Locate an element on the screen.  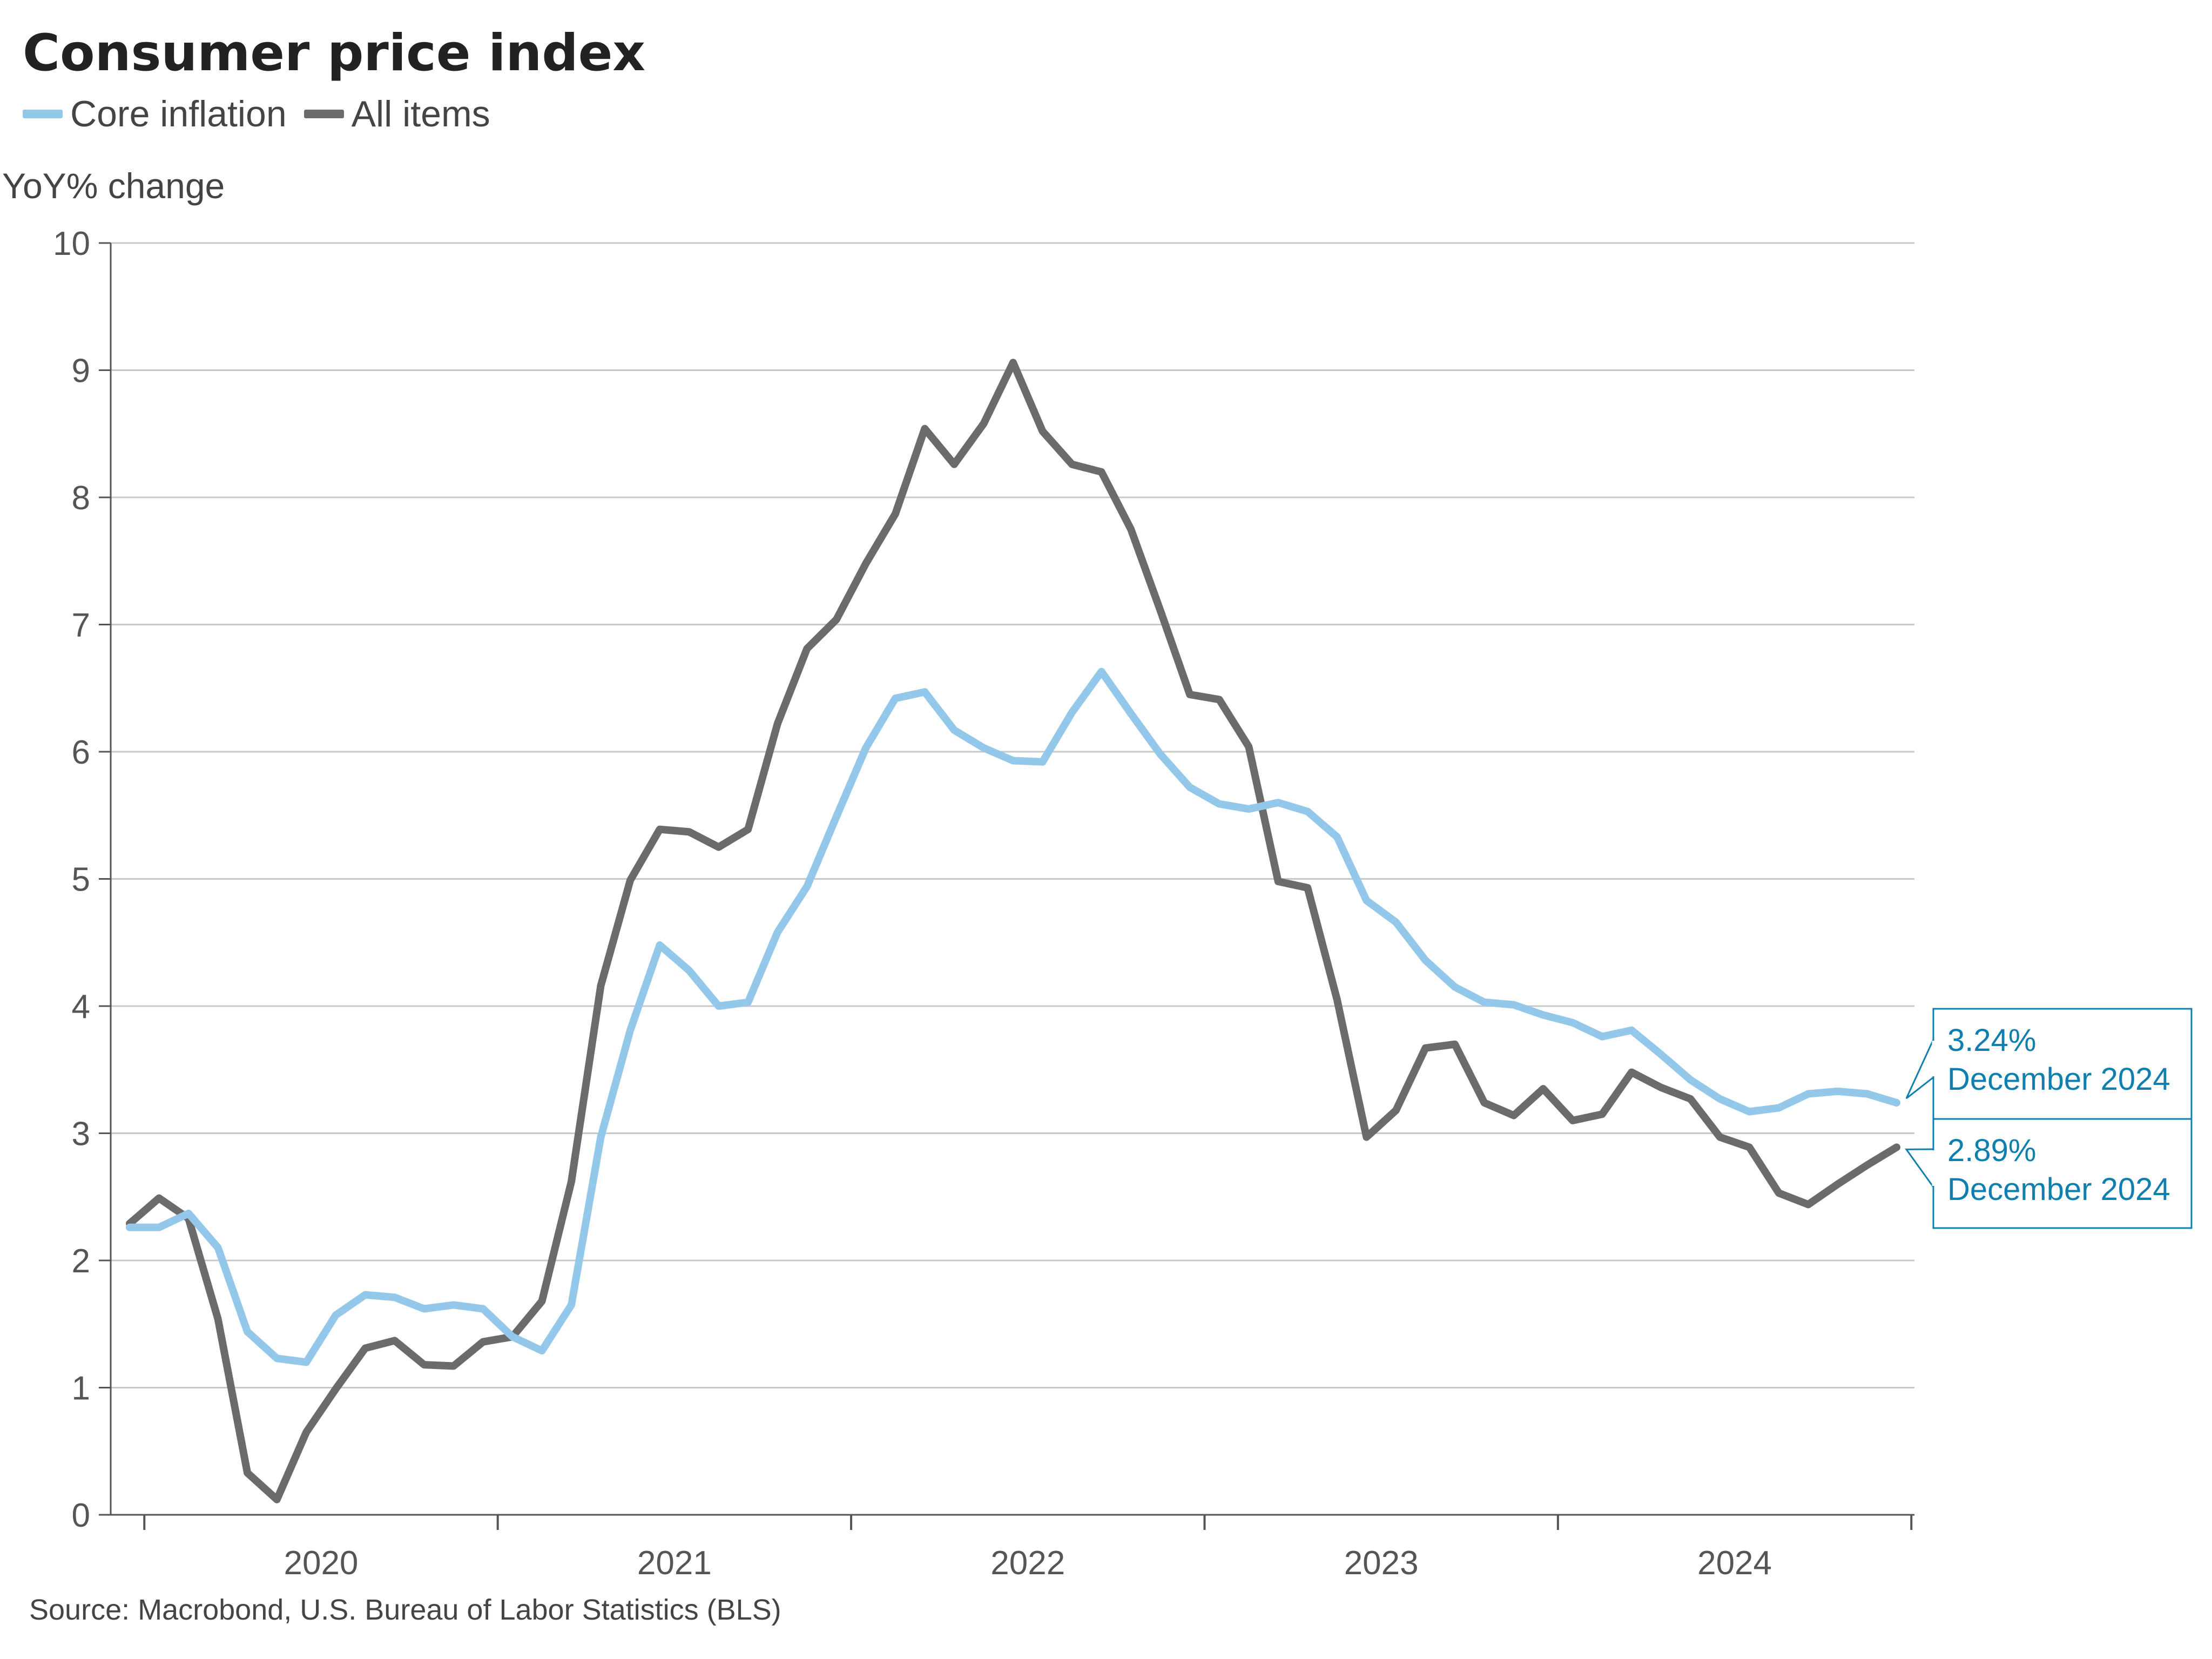
x-tick-label-2021: 2021 is located at coordinates (674, 1563).